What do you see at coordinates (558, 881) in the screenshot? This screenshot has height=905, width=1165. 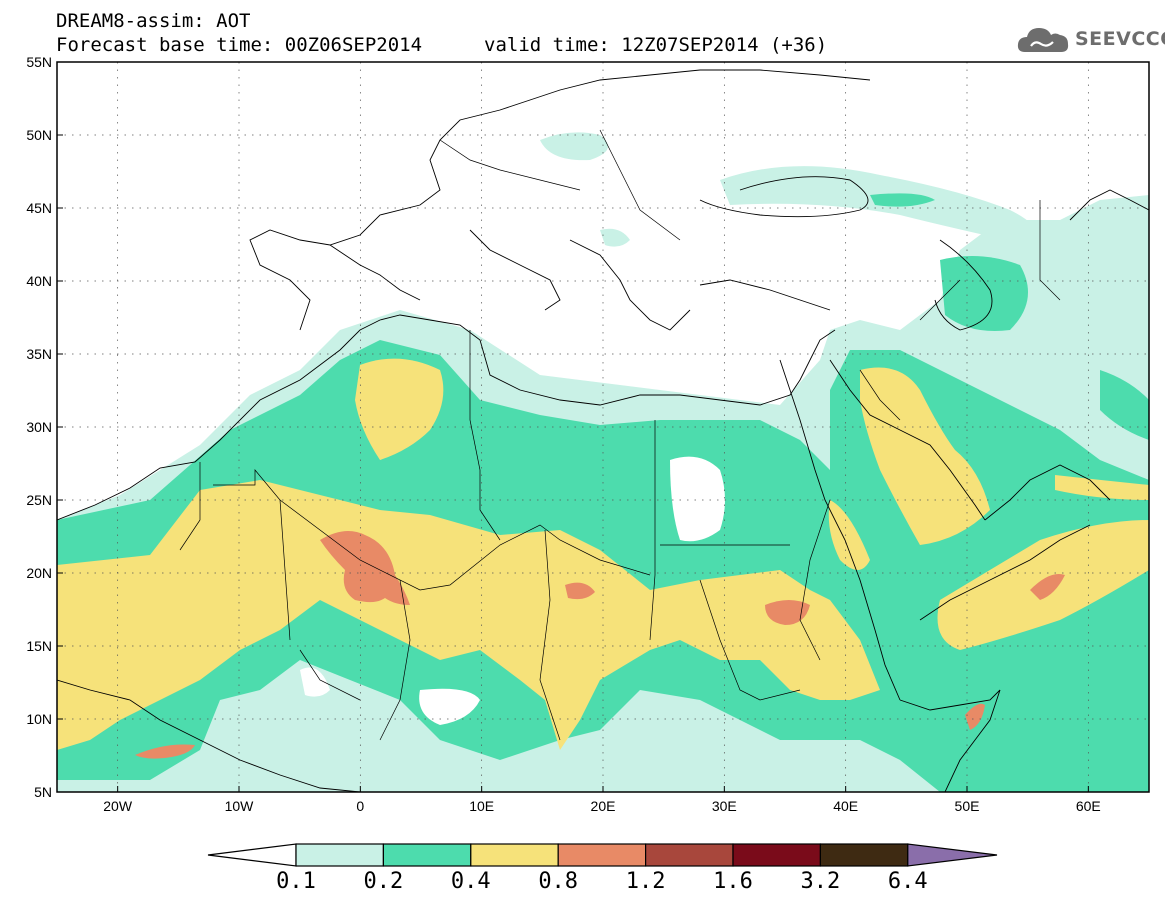 I see `colorbar-level-label: 0.8` at bounding box center [558, 881].